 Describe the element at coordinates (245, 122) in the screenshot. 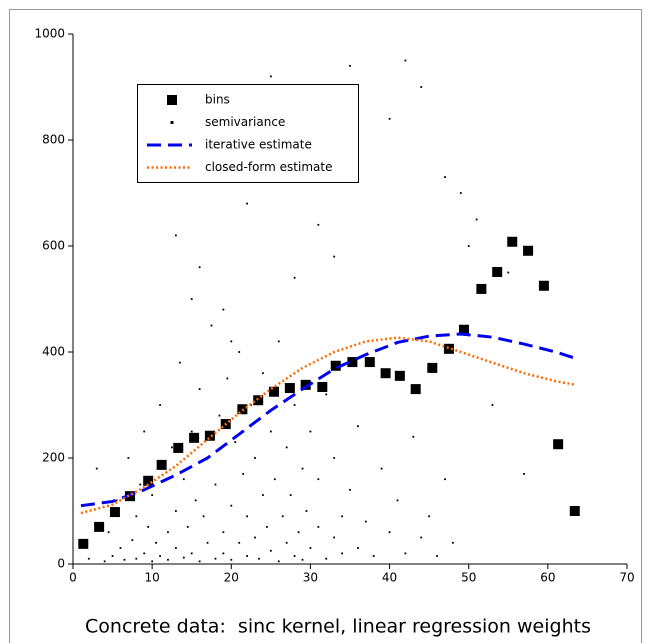

I see `legend-label: semivariance` at that location.